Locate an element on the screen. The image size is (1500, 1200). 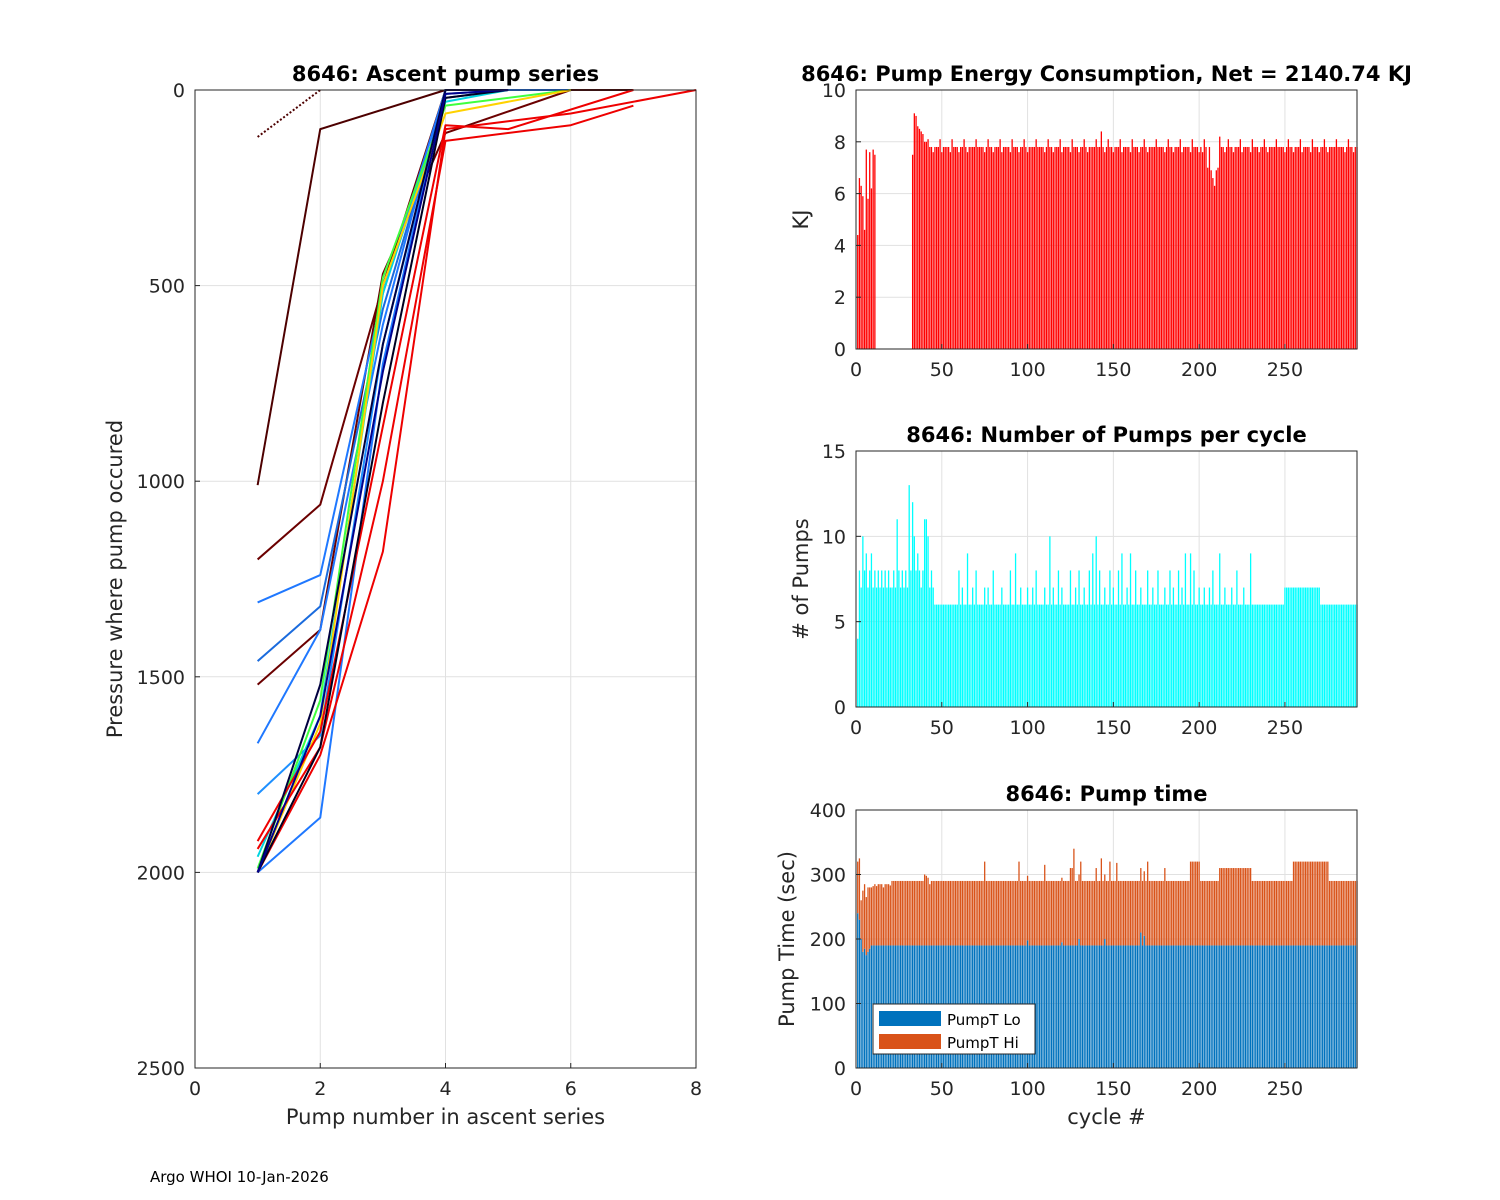
energy-plot-frame is located at coordinates (1106, 219).